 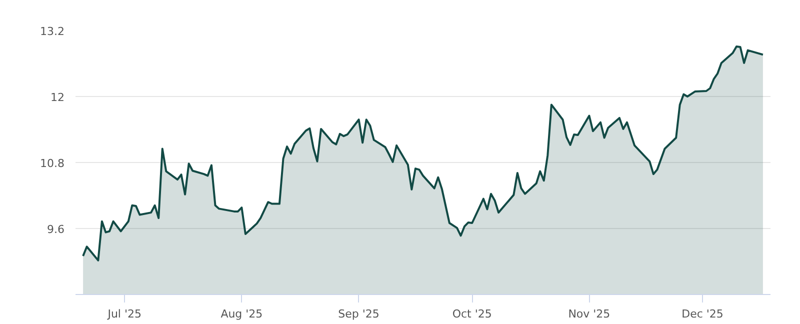 What do you see at coordinates (241, 314) in the screenshot?
I see `x-tick-label: Aug '25` at bounding box center [241, 314].